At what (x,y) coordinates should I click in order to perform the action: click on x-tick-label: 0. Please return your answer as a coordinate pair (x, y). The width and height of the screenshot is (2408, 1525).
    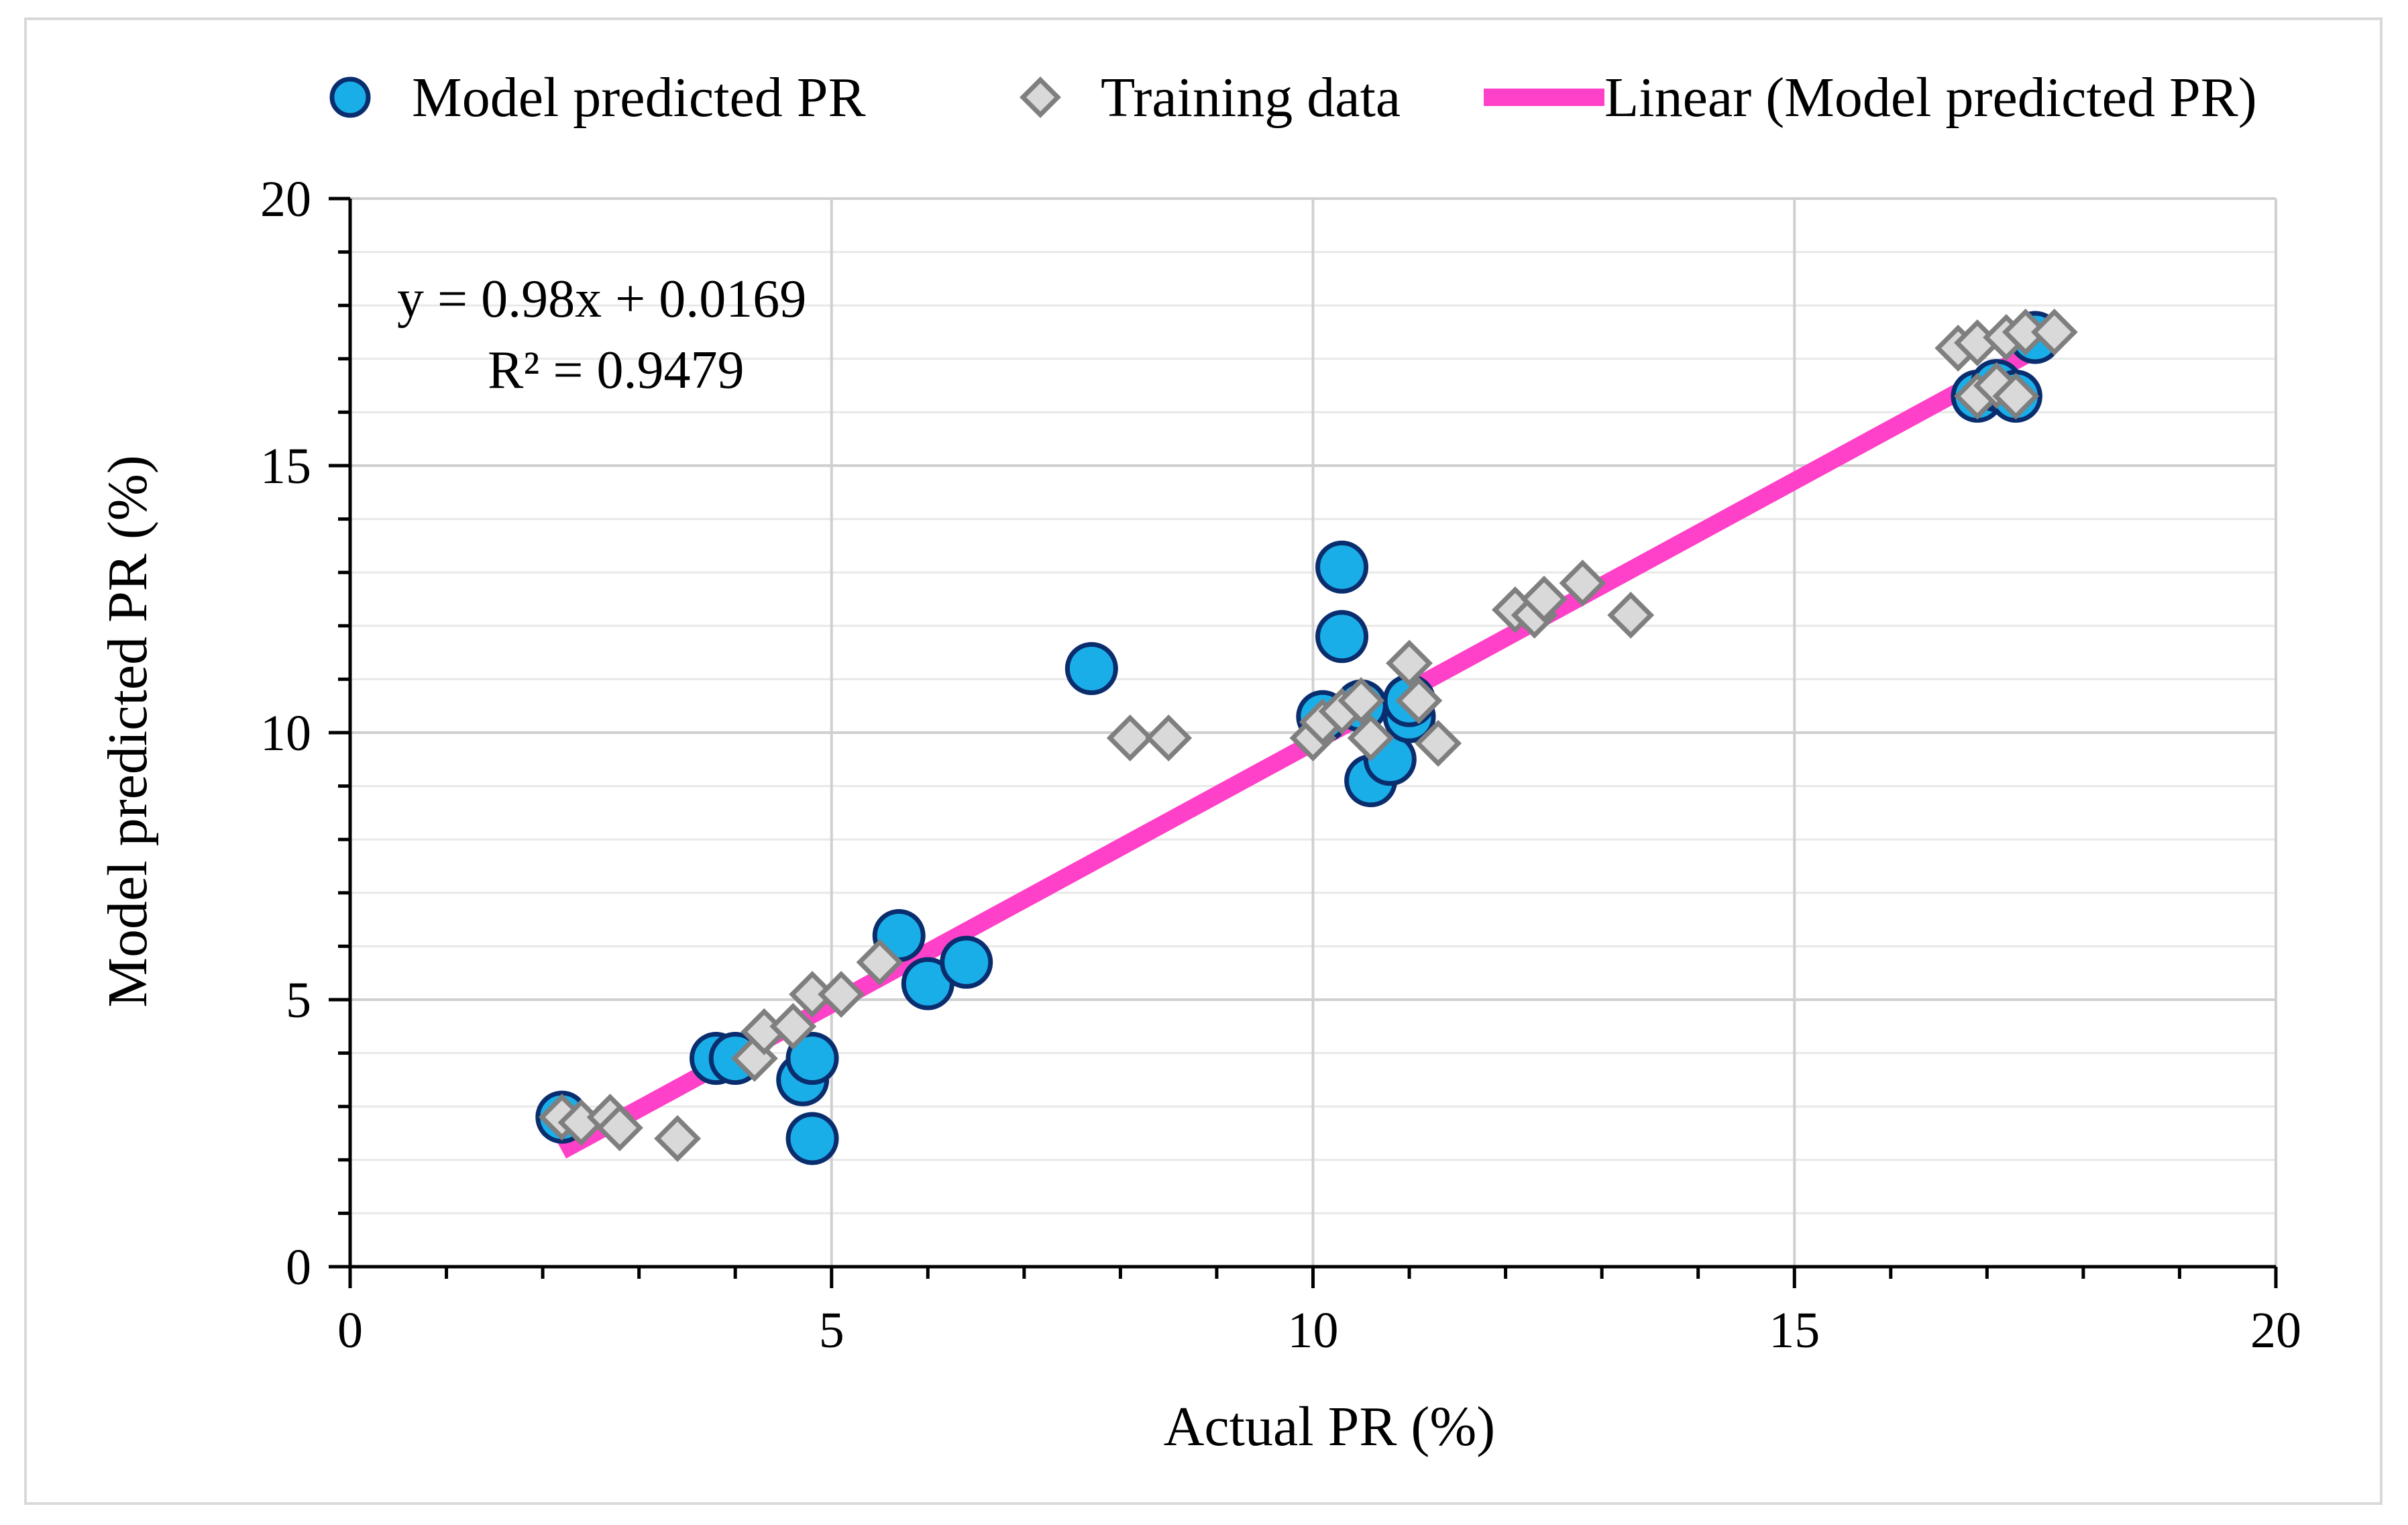
    Looking at the image, I should click on (350, 1330).